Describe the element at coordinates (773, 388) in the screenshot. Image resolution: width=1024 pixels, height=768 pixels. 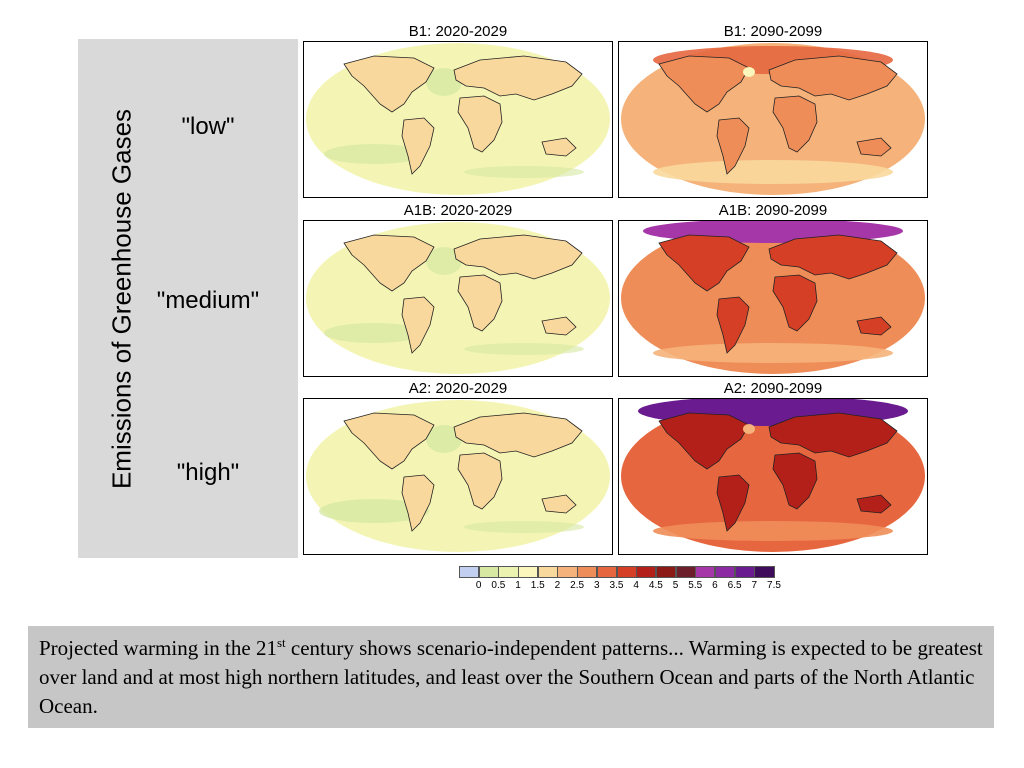
I see `map-title-a2-2090: A2: 2090-2099` at that location.